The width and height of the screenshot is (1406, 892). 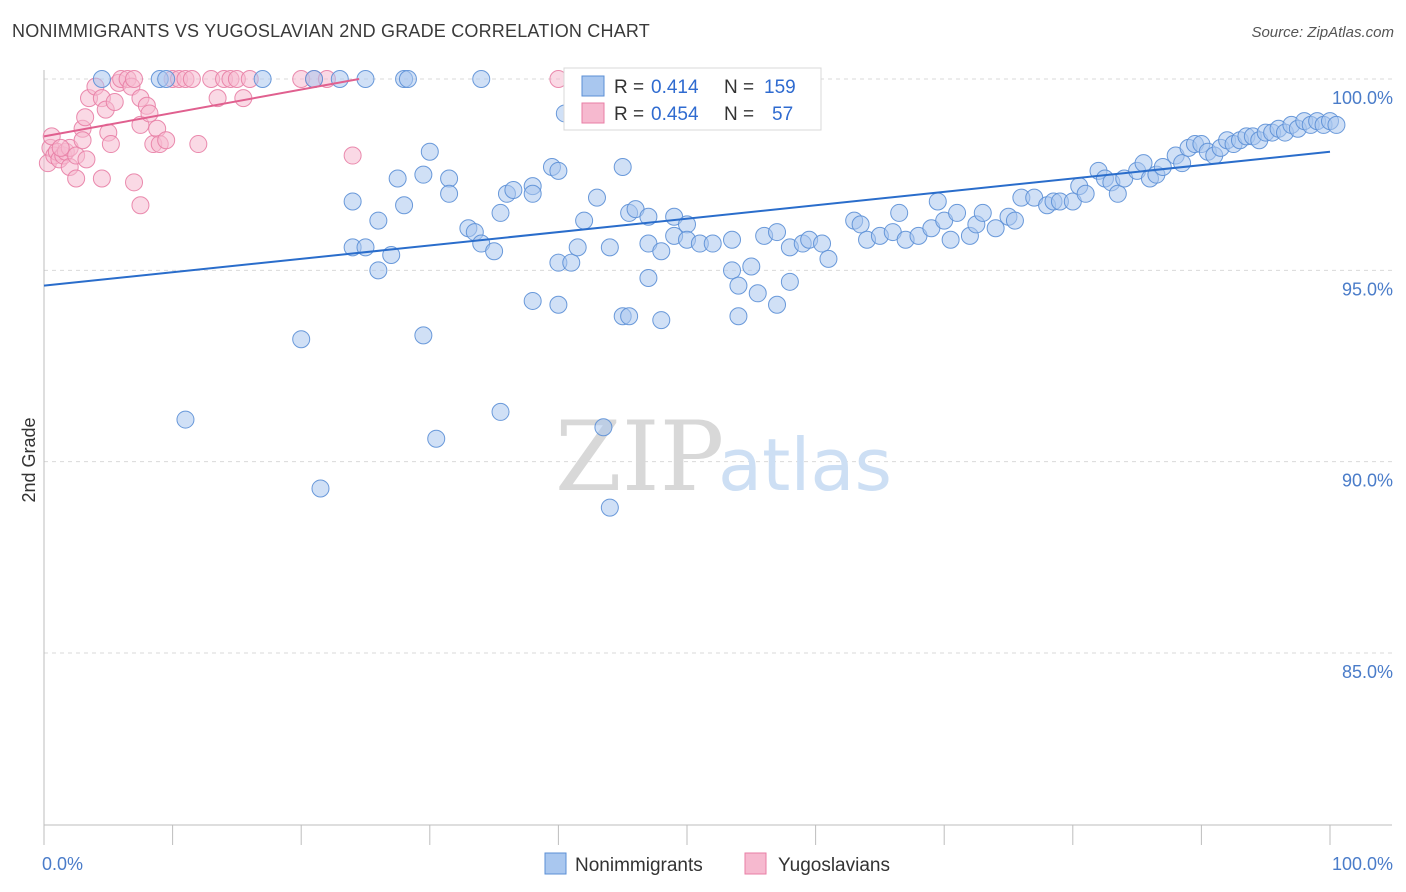 I want to click on yugoslavians-points, so click(x=303, y=142).